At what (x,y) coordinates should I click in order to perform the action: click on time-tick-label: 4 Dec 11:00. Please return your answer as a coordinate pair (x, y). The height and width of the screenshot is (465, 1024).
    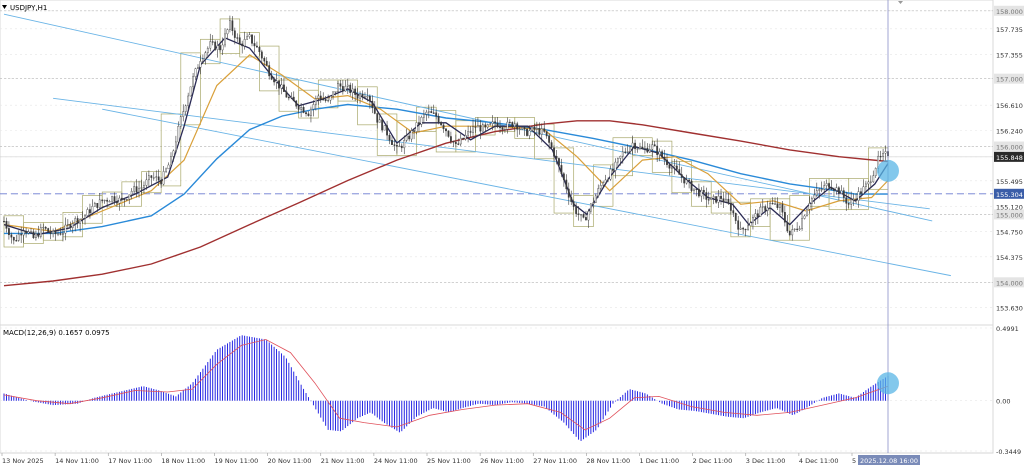
    Looking at the image, I should click on (819, 461).